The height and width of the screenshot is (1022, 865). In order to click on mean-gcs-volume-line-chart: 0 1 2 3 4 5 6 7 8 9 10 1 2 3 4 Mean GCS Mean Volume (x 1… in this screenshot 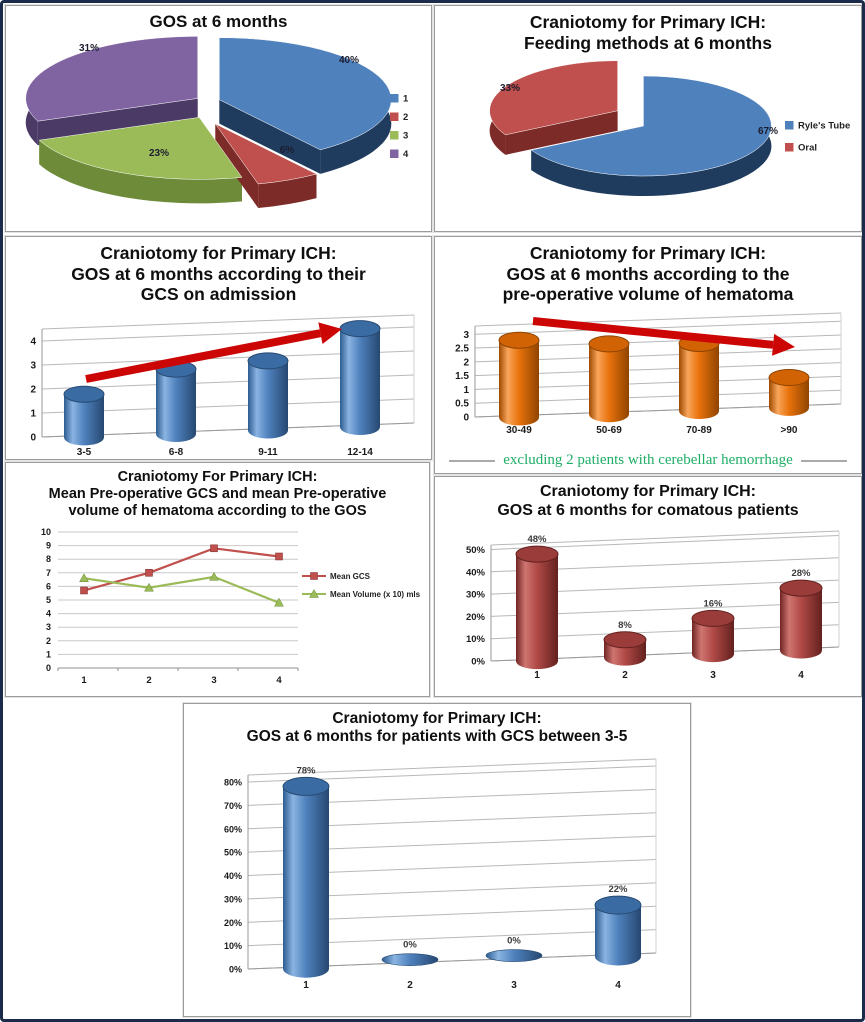, I will do `click(231, 606)`.